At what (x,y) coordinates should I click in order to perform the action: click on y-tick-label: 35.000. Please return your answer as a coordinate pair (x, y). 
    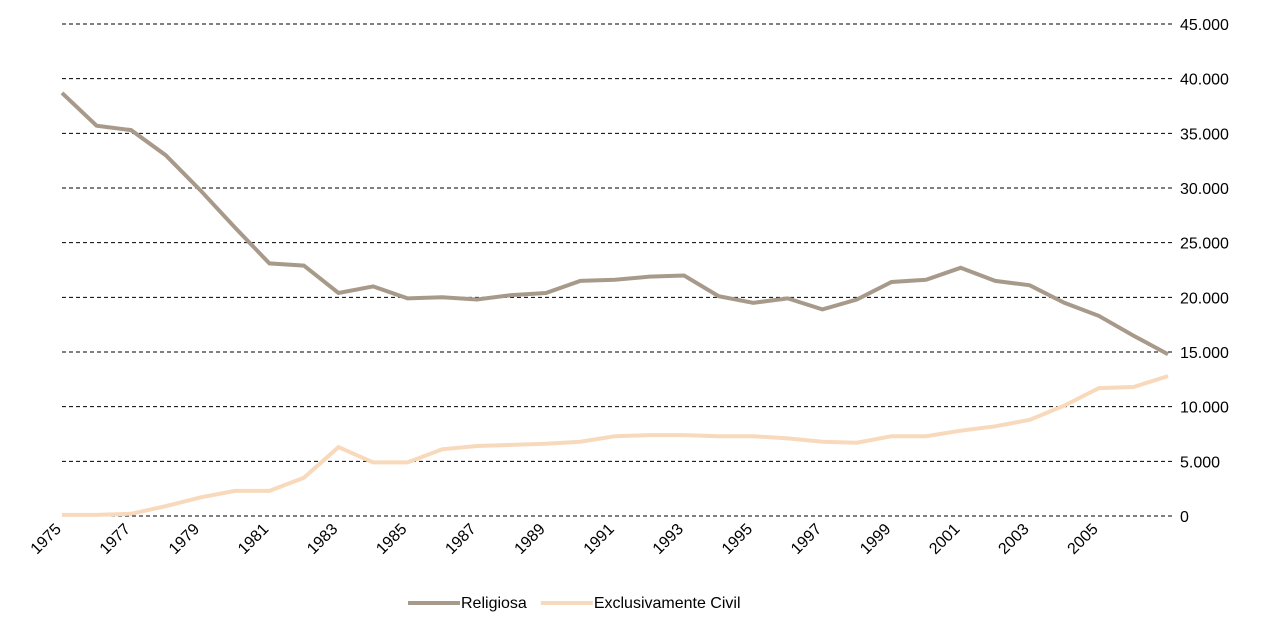
    Looking at the image, I should click on (1204, 134).